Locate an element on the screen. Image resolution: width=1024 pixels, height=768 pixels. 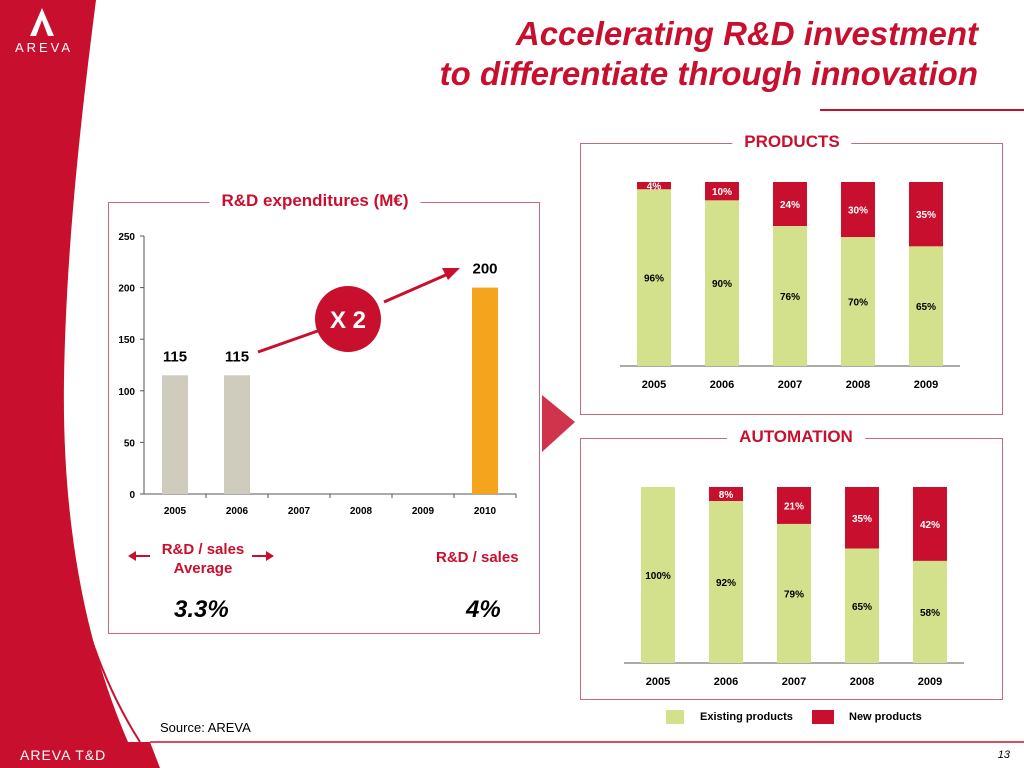
legend-label-existing: Existing products is located at coordinates (746, 717).